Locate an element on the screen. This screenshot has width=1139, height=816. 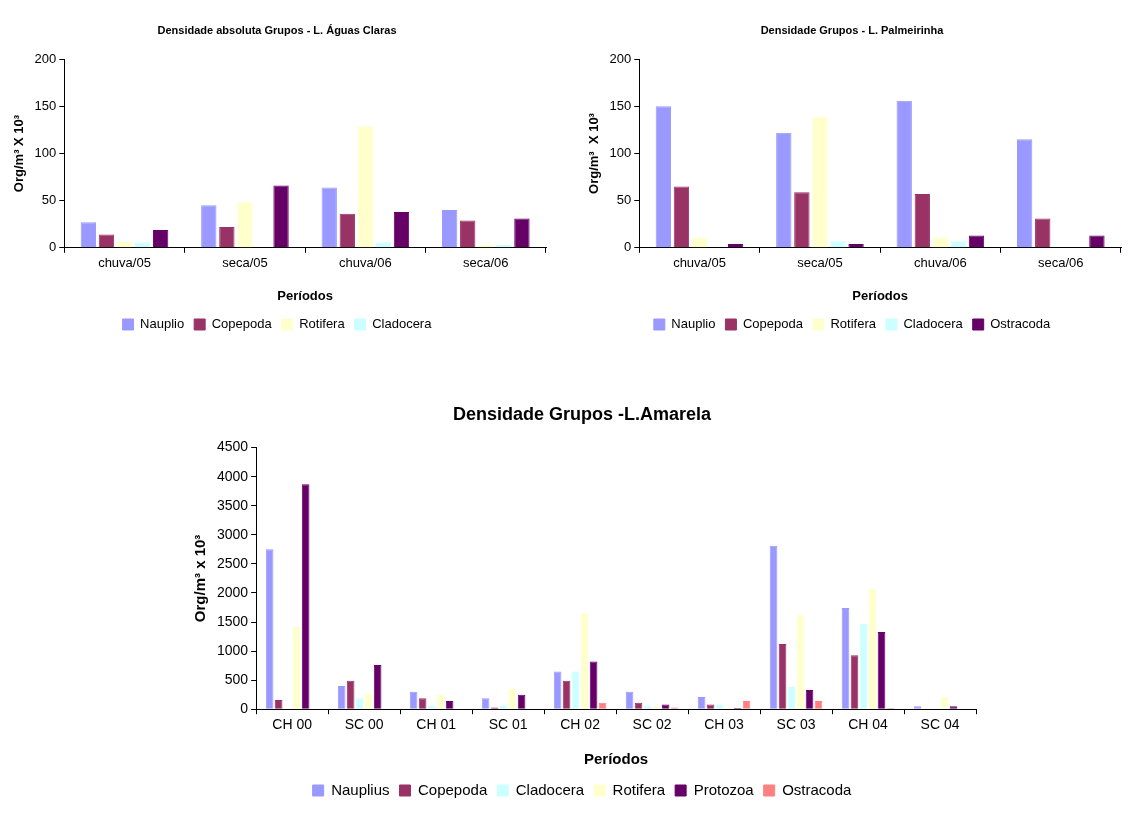
y-tick-label: 1500 is located at coordinates (232, 620).